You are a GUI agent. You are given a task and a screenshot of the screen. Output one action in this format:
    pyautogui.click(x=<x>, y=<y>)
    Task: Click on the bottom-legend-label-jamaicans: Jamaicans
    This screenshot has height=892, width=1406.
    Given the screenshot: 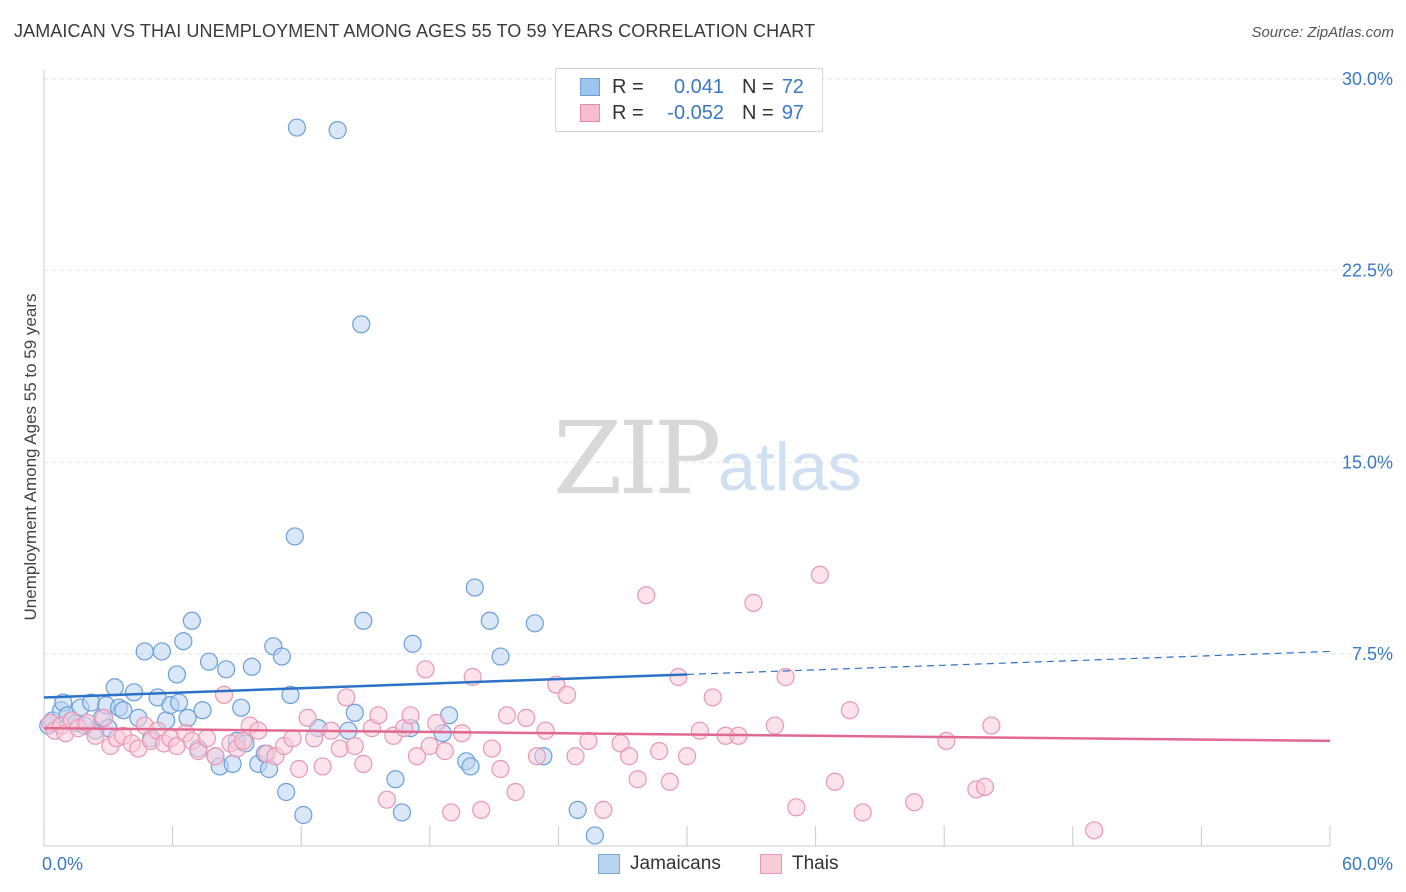 What is the action you would take?
    pyautogui.click(x=675, y=863)
    